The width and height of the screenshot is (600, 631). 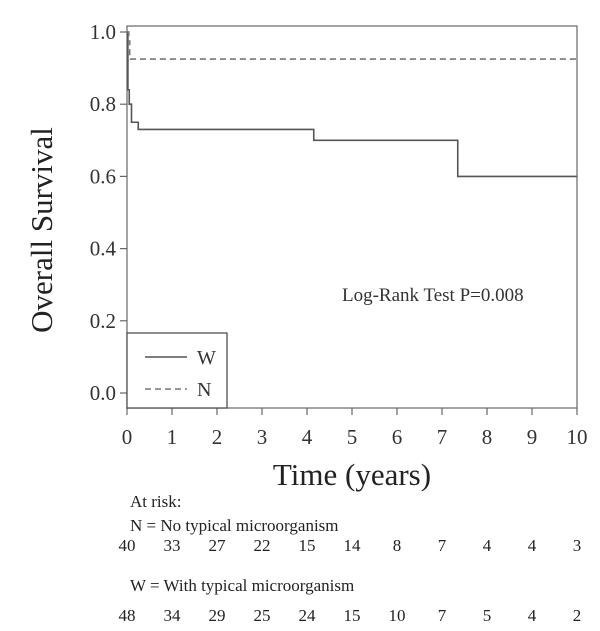 What do you see at coordinates (352, 474) in the screenshot?
I see `x-axis-label: Time (years)` at bounding box center [352, 474].